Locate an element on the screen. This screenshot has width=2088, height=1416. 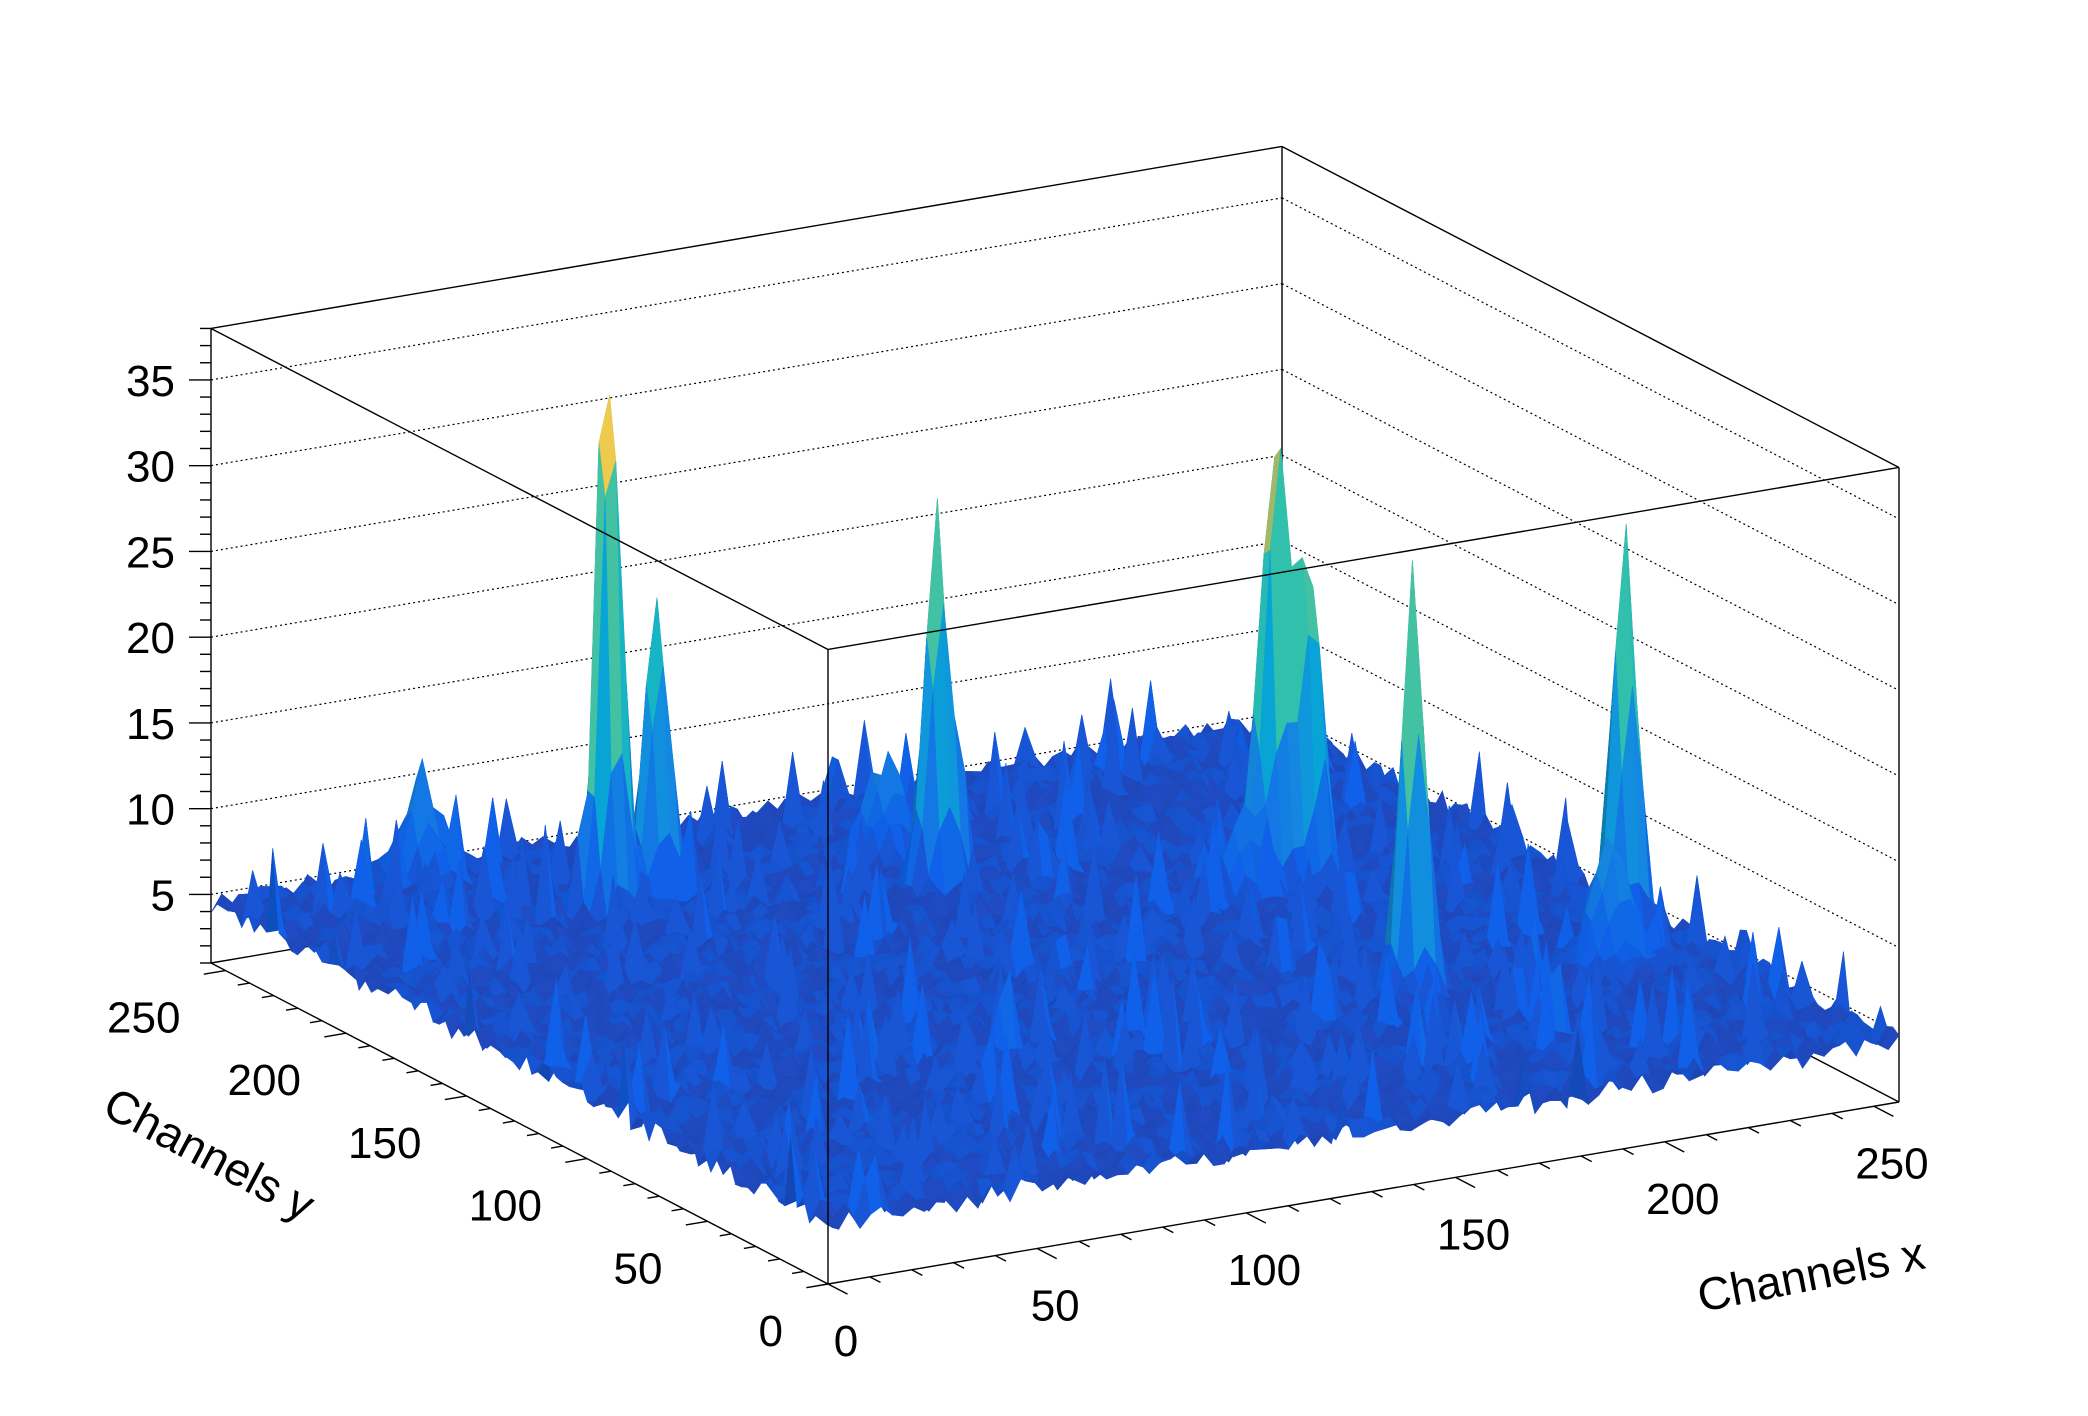
box-edge-back-top-left is located at coordinates (746, 237).